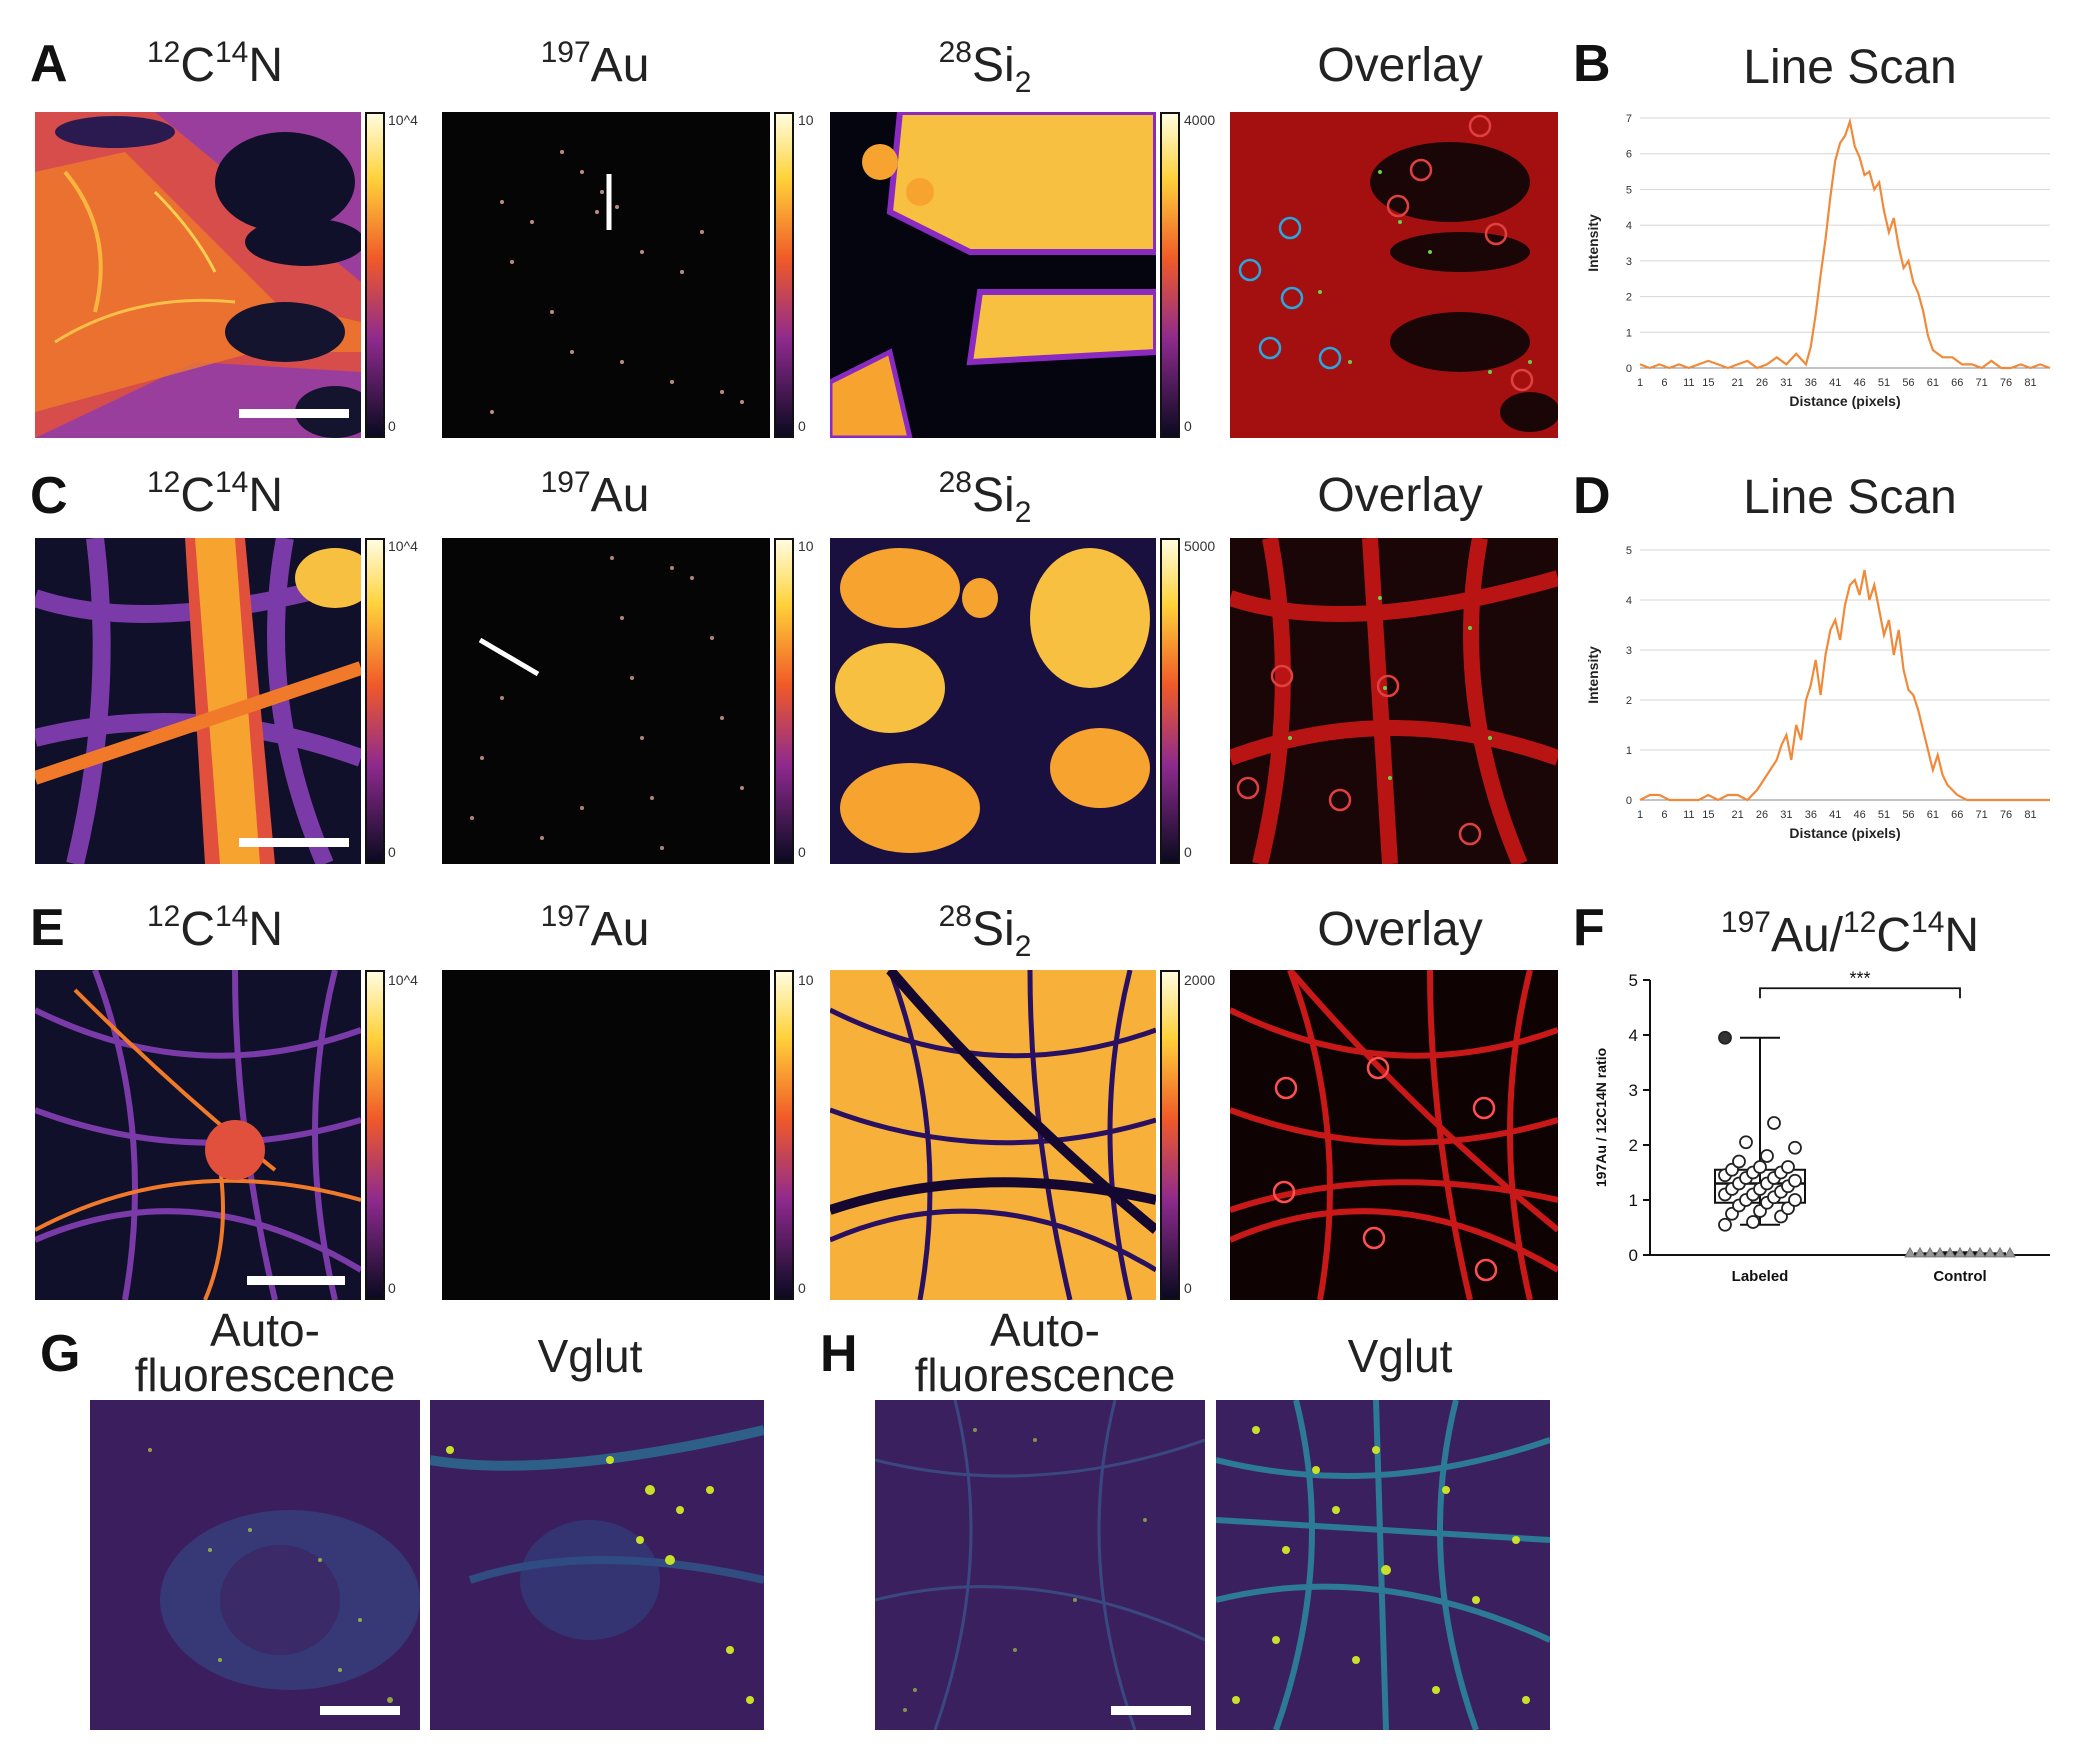  Describe the element at coordinates (294, 413) in the screenshot. I see `scale-bar-a` at that location.